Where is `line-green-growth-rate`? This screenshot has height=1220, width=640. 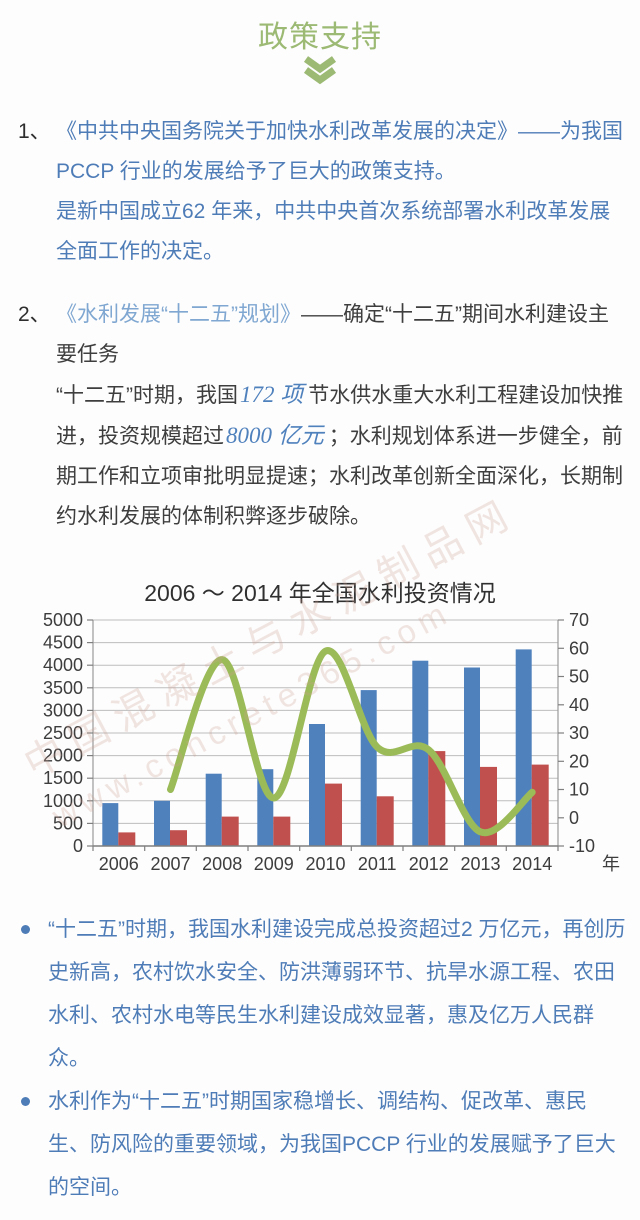 line-green-growth-rate is located at coordinates (351, 742).